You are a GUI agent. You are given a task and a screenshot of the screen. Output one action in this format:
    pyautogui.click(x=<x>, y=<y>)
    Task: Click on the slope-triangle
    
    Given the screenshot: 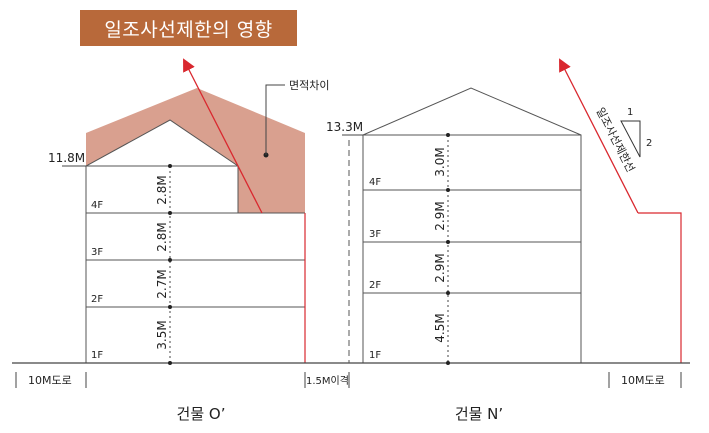 What is the action you would take?
    pyautogui.click(x=630, y=139)
    